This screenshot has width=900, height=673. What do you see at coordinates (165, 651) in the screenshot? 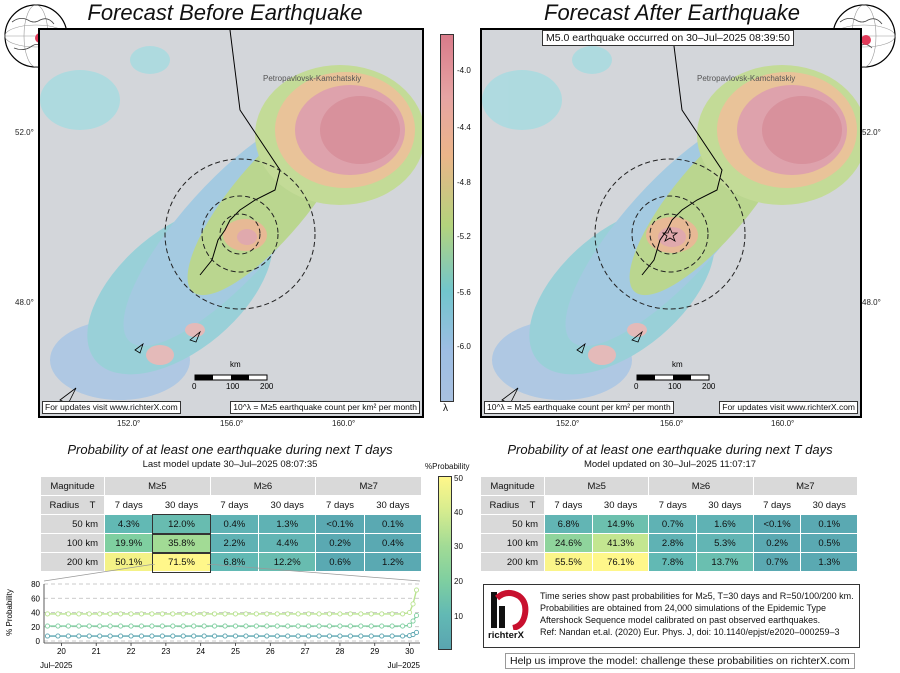
I see `x-tick-label: 23` at bounding box center [165, 651].